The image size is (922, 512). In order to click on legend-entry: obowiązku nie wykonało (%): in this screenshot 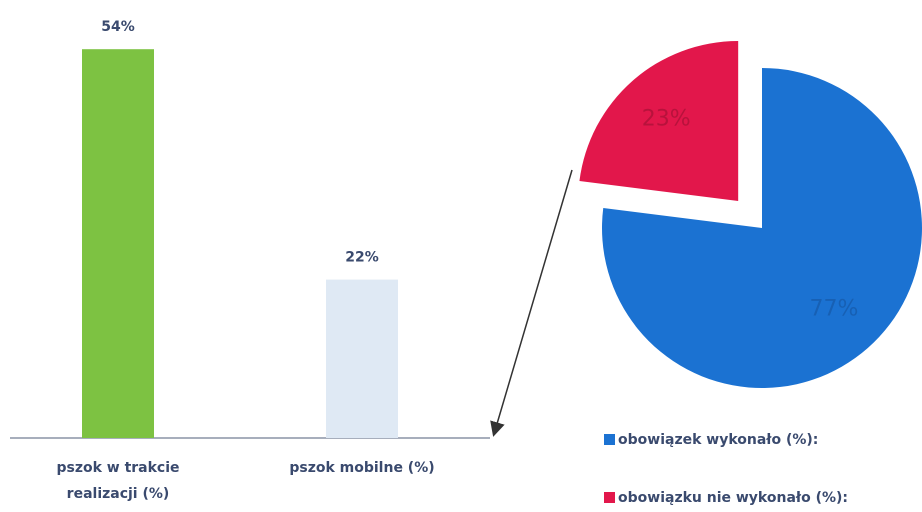, I will do `click(726, 498)`.